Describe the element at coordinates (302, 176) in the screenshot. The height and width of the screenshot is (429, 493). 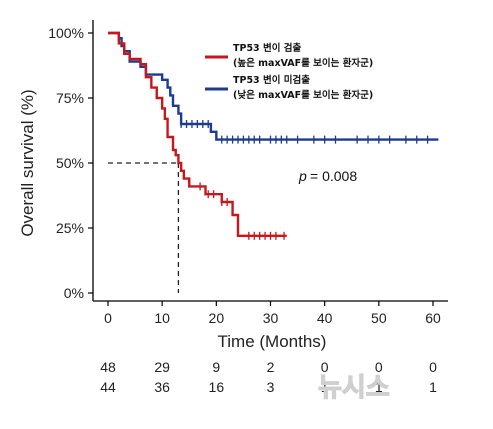
I see `p-label: p` at that location.